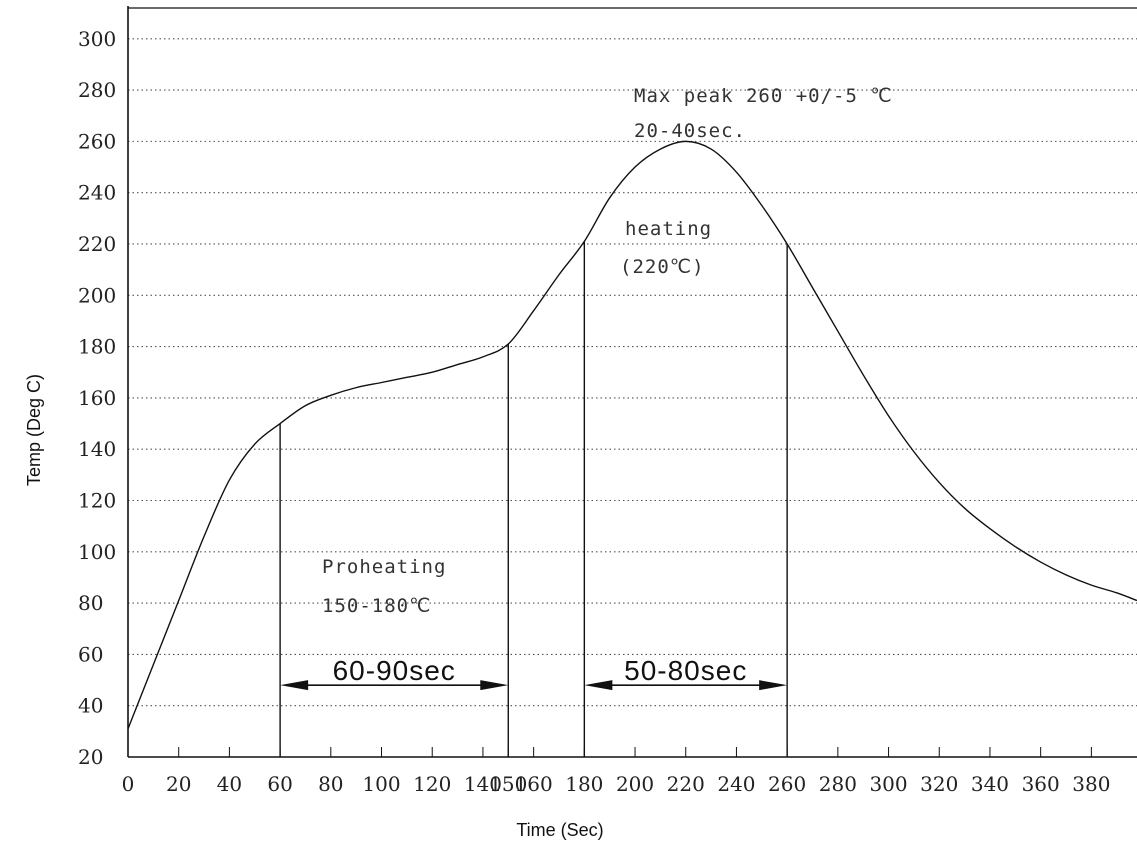 The height and width of the screenshot is (846, 1137). Describe the element at coordinates (668, 229) in the screenshot. I see `heating-annotation-line1: heating` at that location.